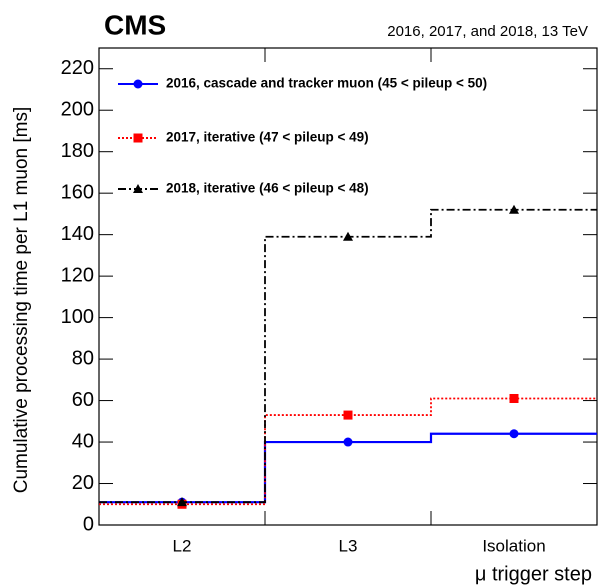  Describe the element at coordinates (182, 545) in the screenshot. I see `x-tick-label: L2` at that location.